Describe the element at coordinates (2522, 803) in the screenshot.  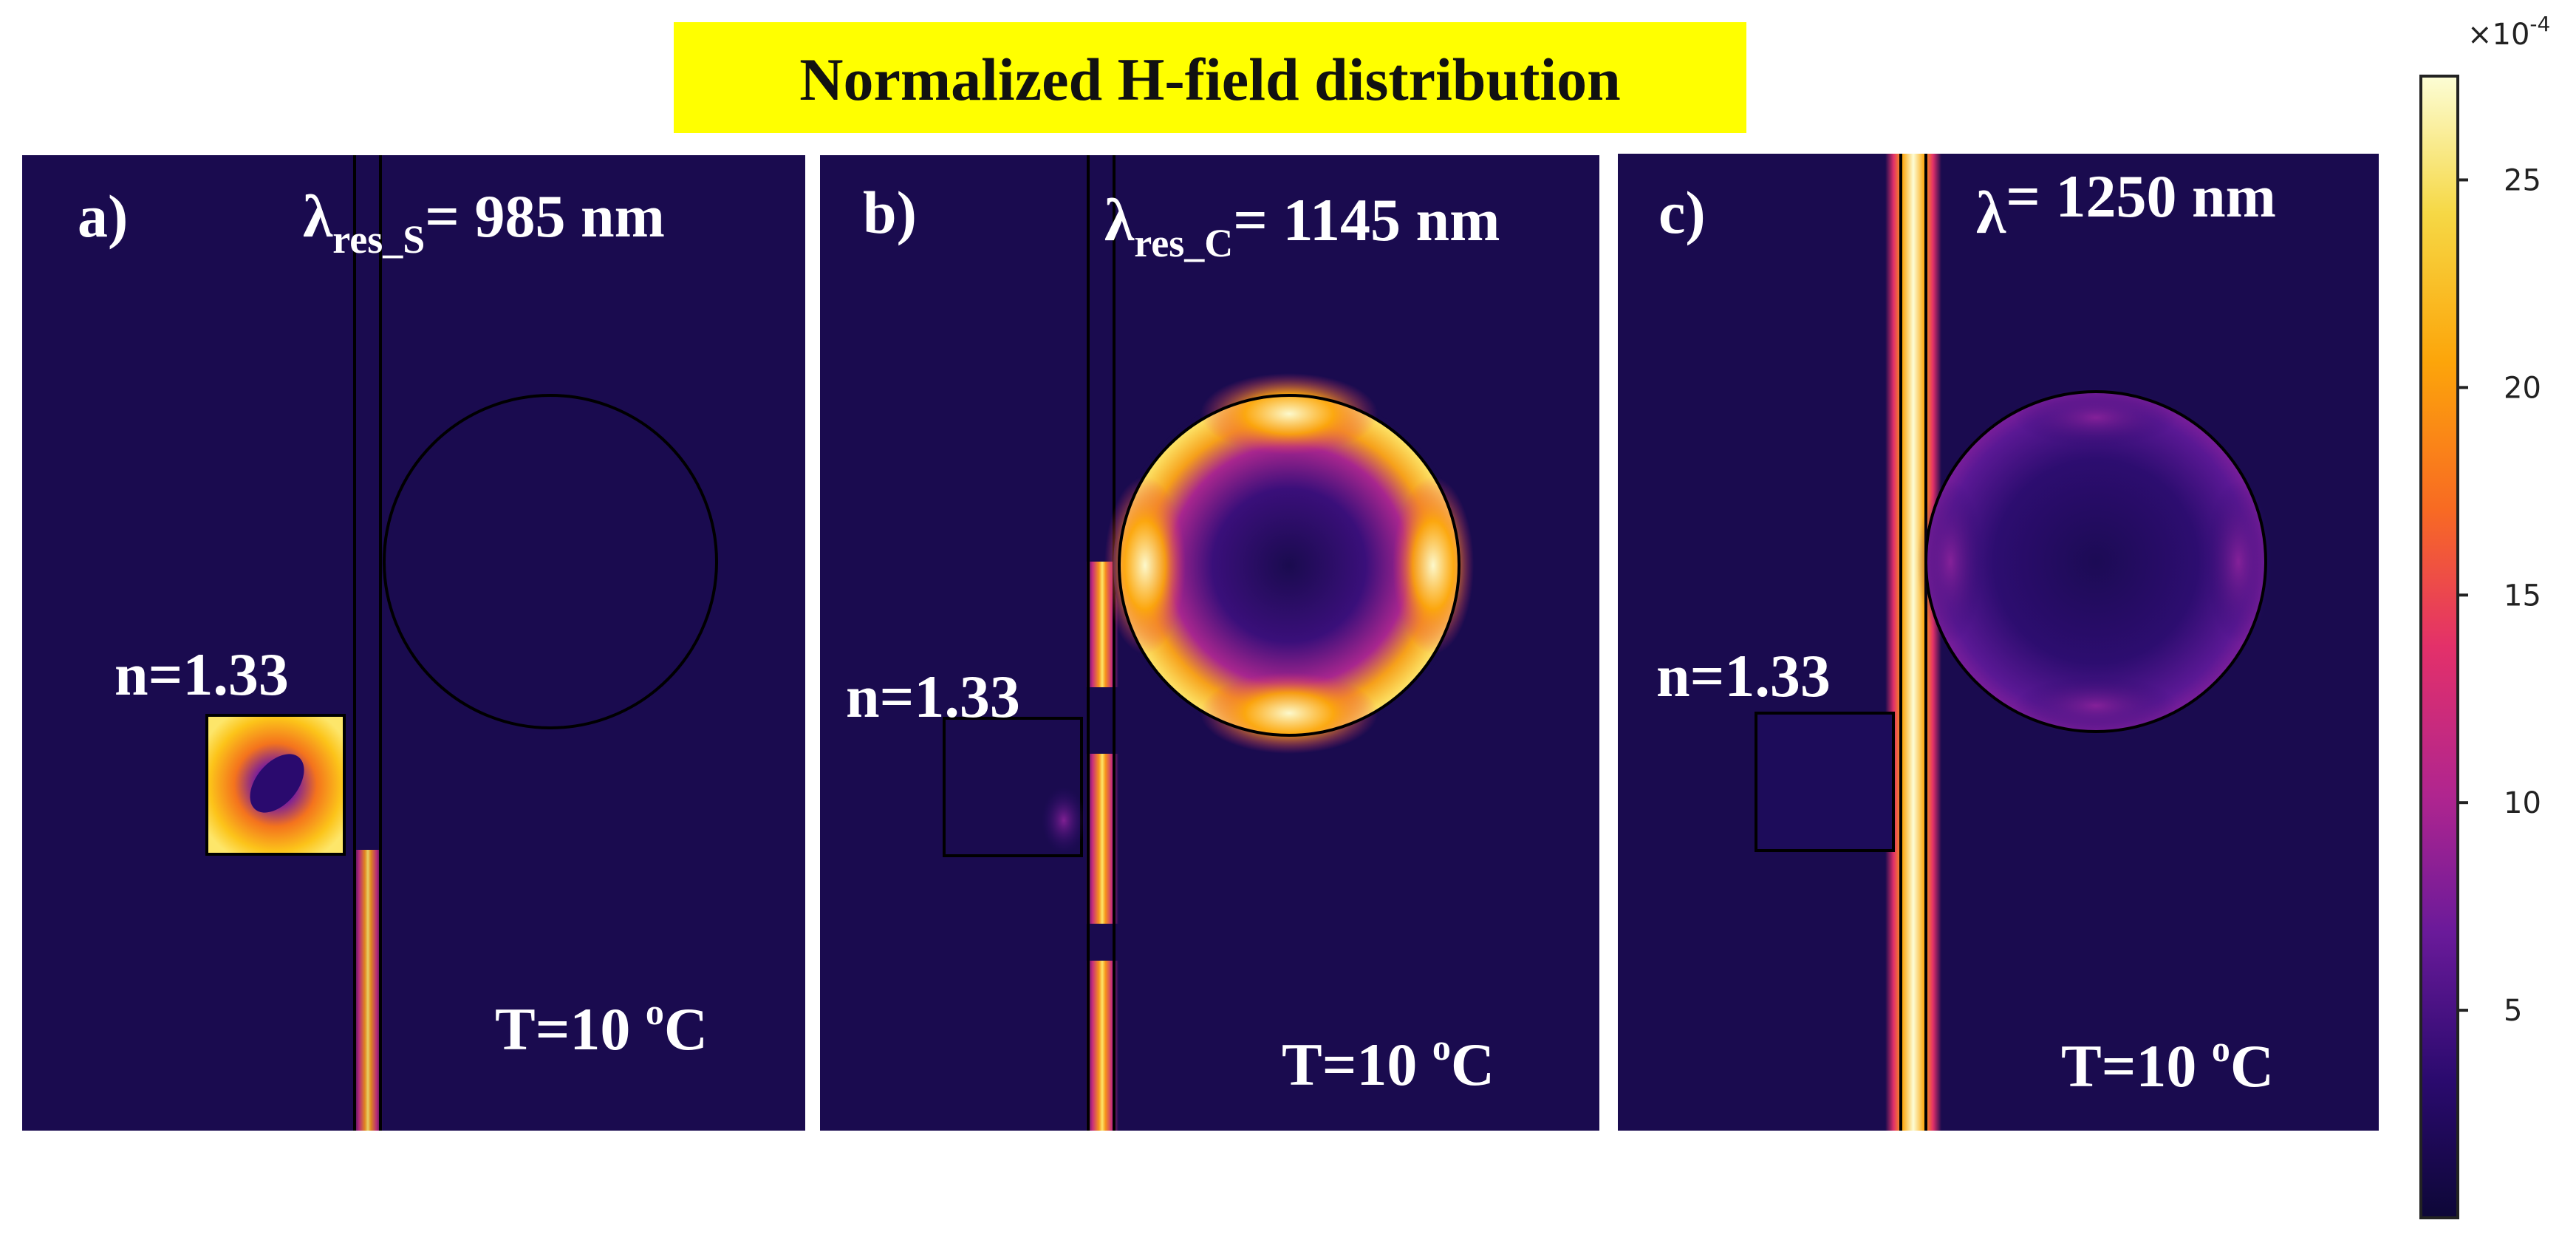
I see `colorbar-tick-label: 10` at that location.